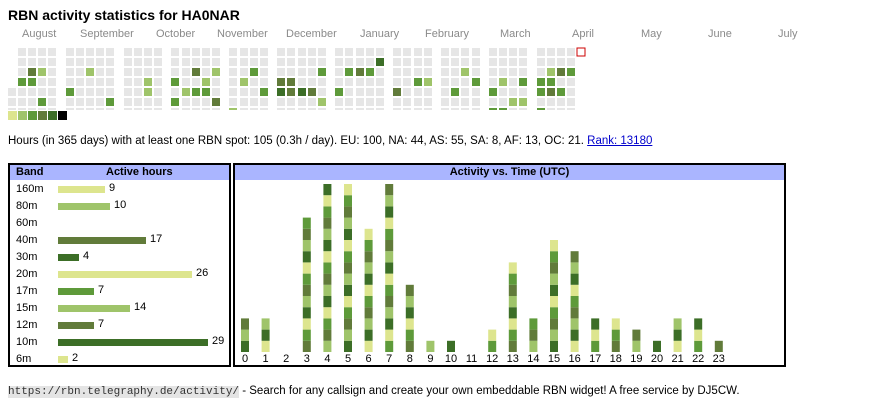 The image size is (870, 407). Describe the element at coordinates (657, 359) in the screenshot. I see `hour-tick-label: 20` at that location.